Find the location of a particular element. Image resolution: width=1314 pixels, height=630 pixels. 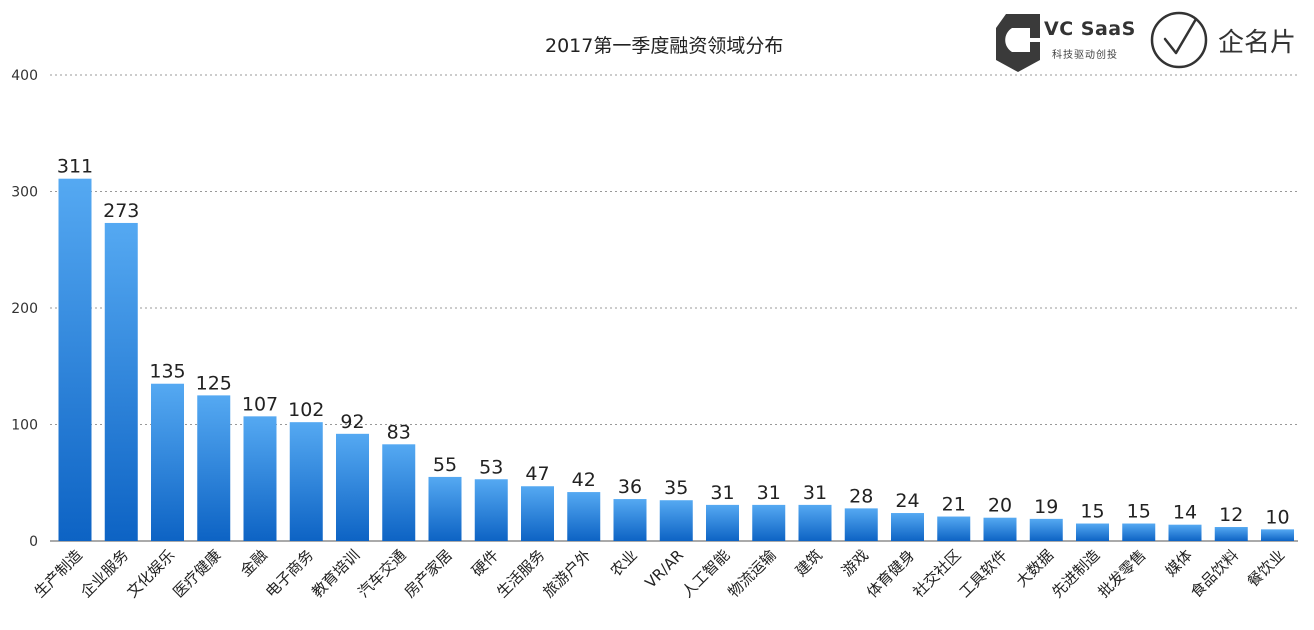

data-label: 42 is located at coordinates (584, 480).